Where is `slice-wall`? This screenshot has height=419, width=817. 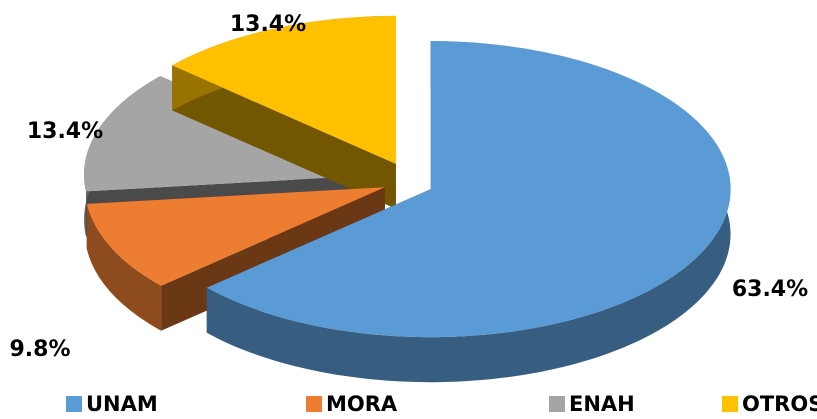
slice-wall is located at coordinates (124, 267).